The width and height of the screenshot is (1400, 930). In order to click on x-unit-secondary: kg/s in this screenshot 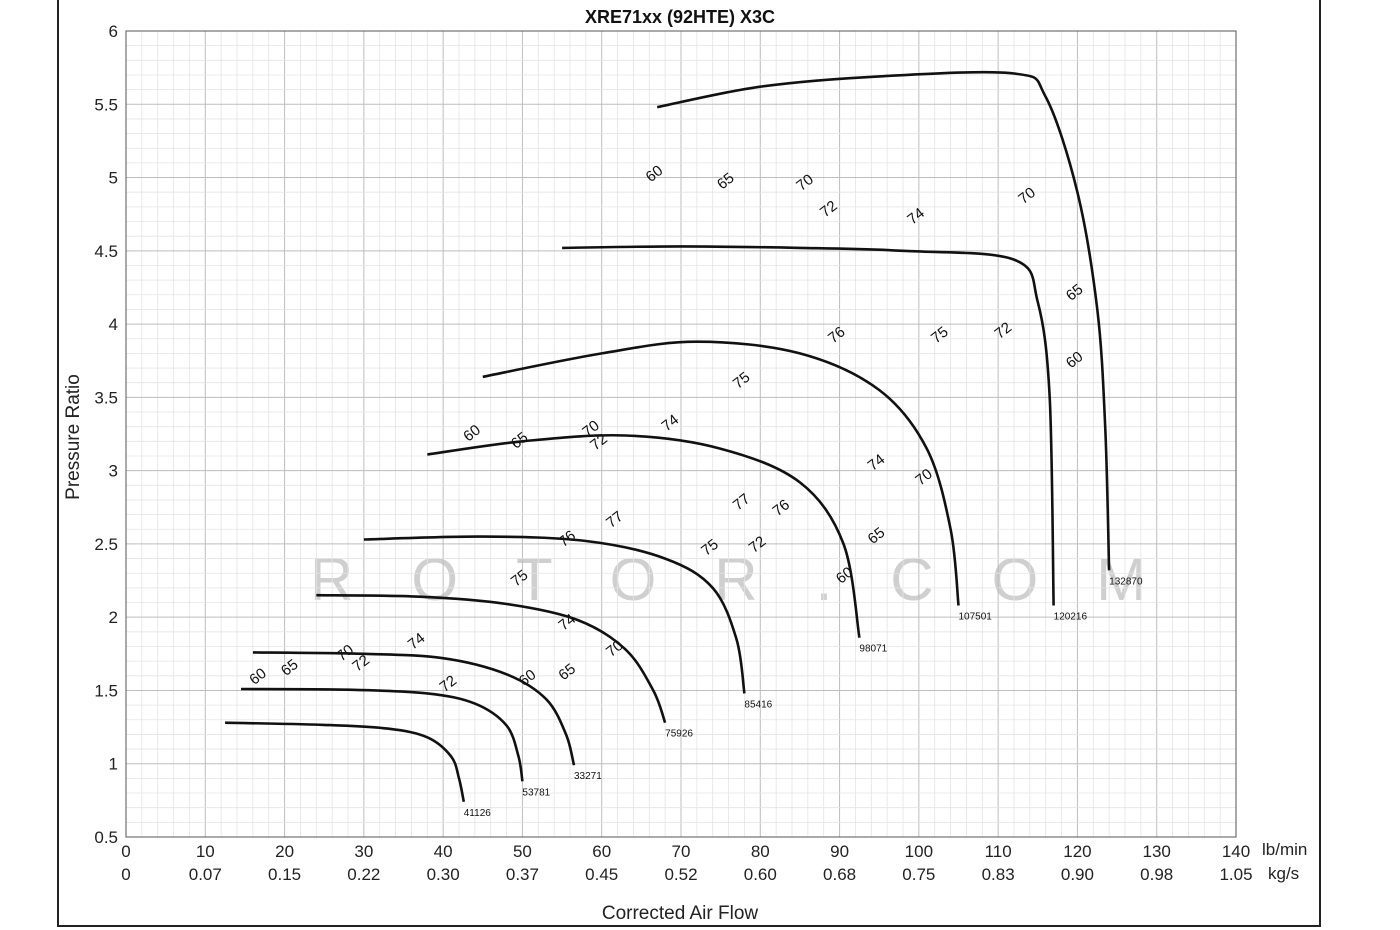, I will do `click(1283, 873)`.